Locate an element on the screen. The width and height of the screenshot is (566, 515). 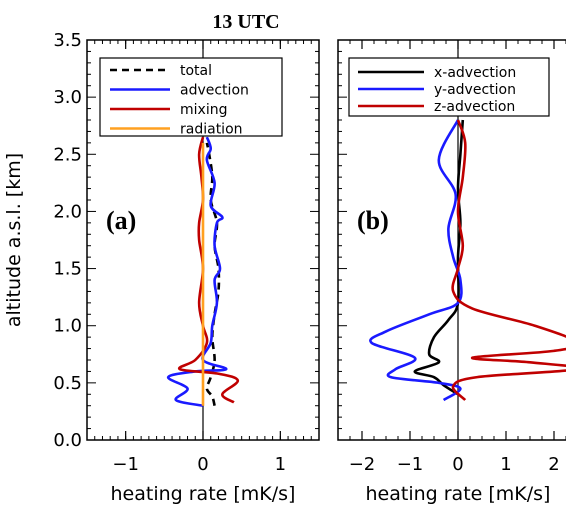
panel-a-xtick-label: −1 is located at coordinates (125, 464).